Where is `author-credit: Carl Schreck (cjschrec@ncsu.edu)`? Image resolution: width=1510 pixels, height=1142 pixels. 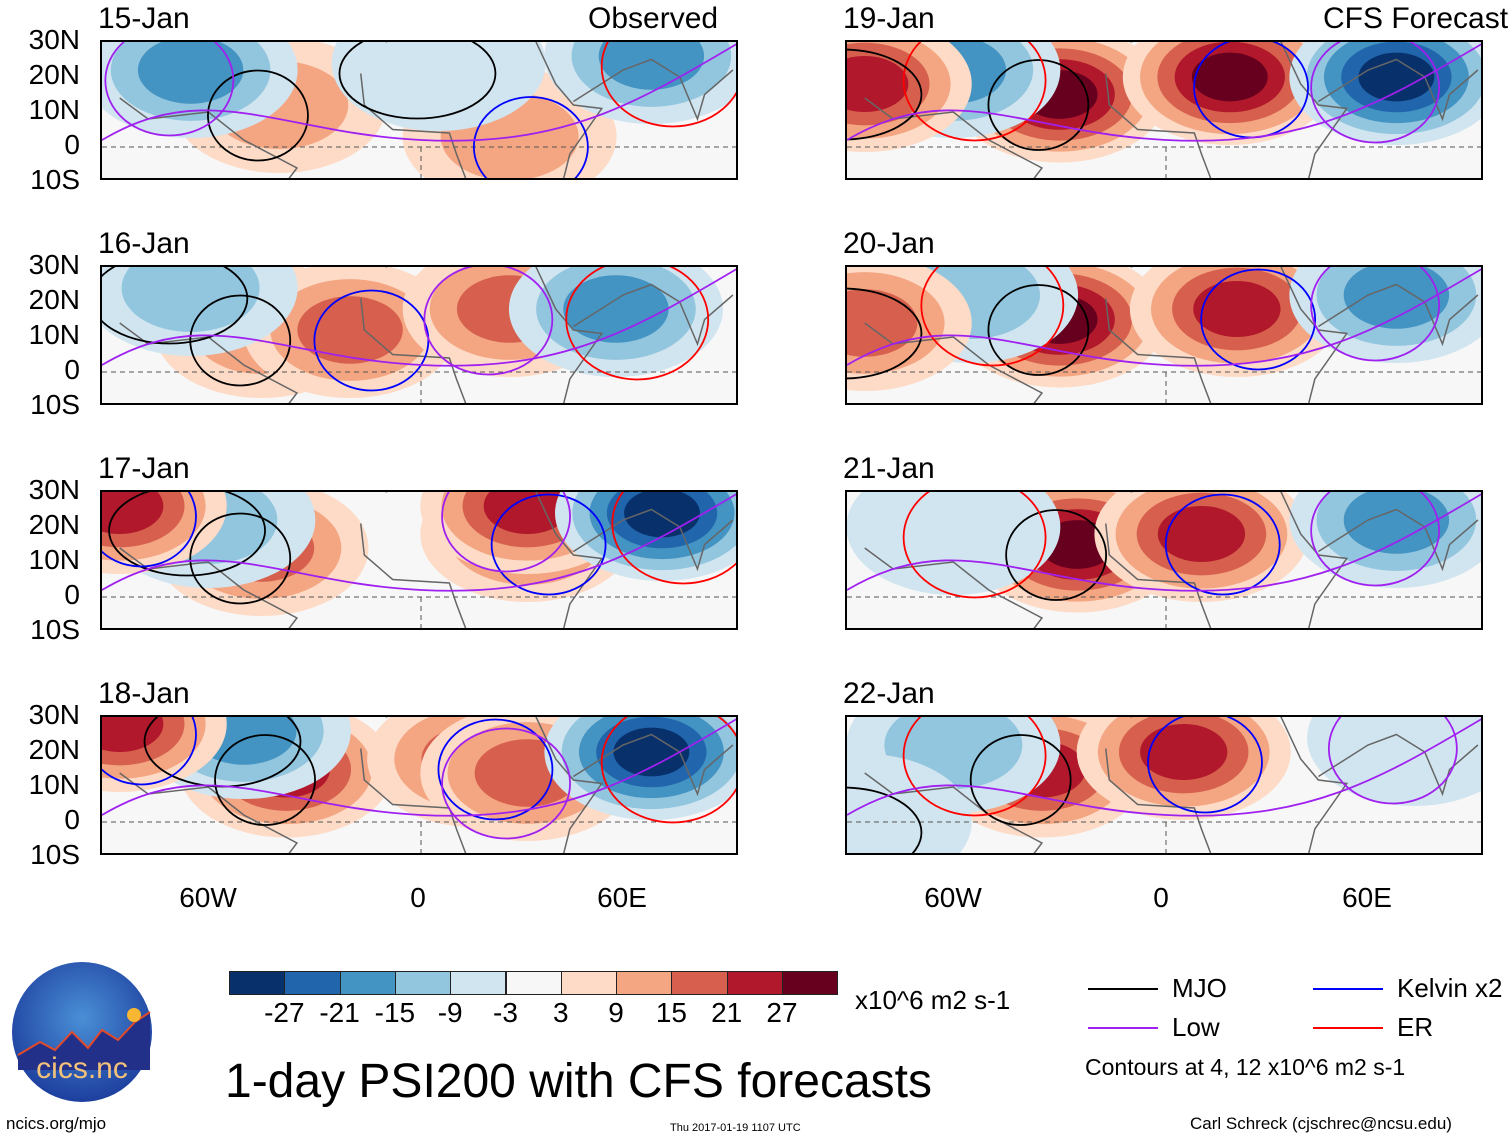
author-credit: Carl Schreck (cjschrec@ncsu.edu) is located at coordinates (1321, 1123).